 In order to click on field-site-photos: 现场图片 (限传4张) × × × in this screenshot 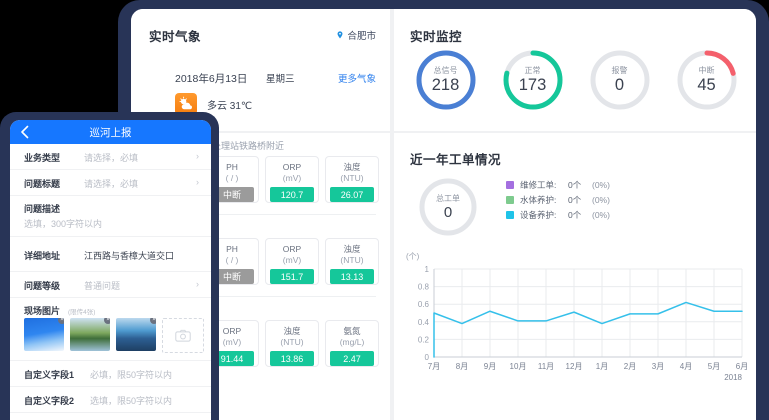, I will do `click(110, 329)`.